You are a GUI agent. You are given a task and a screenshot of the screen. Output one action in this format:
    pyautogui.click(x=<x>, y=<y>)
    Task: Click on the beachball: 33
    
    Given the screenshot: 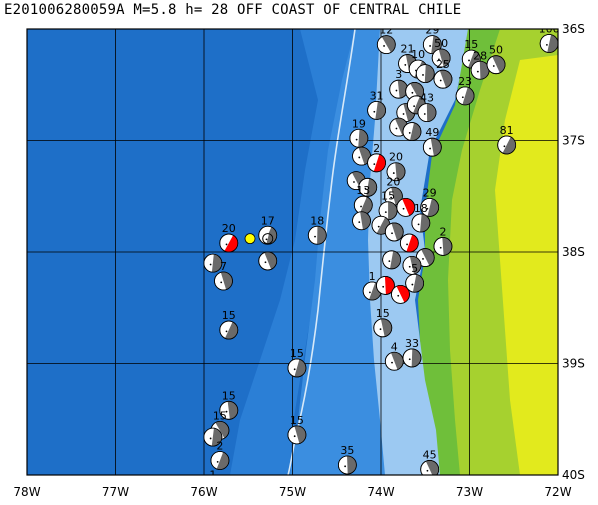 What is the action you would take?
    pyautogui.click(x=412, y=352)
    